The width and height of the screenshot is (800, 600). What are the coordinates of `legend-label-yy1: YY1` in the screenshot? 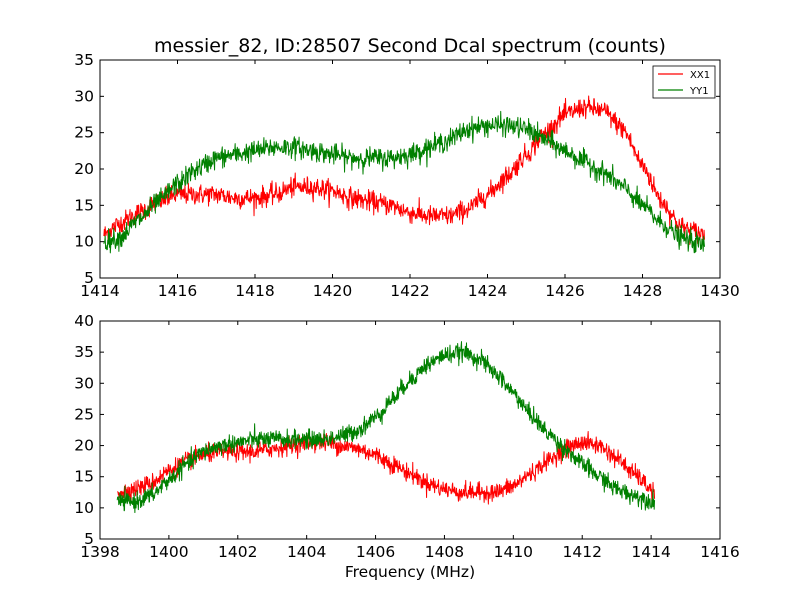 It's located at (699, 91).